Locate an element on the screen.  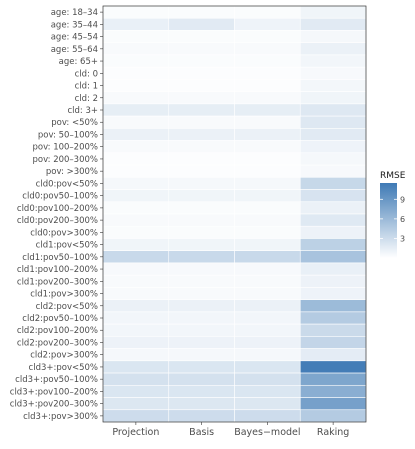
y-tick-label: pov: 100–200% is located at coordinates (65, 148).